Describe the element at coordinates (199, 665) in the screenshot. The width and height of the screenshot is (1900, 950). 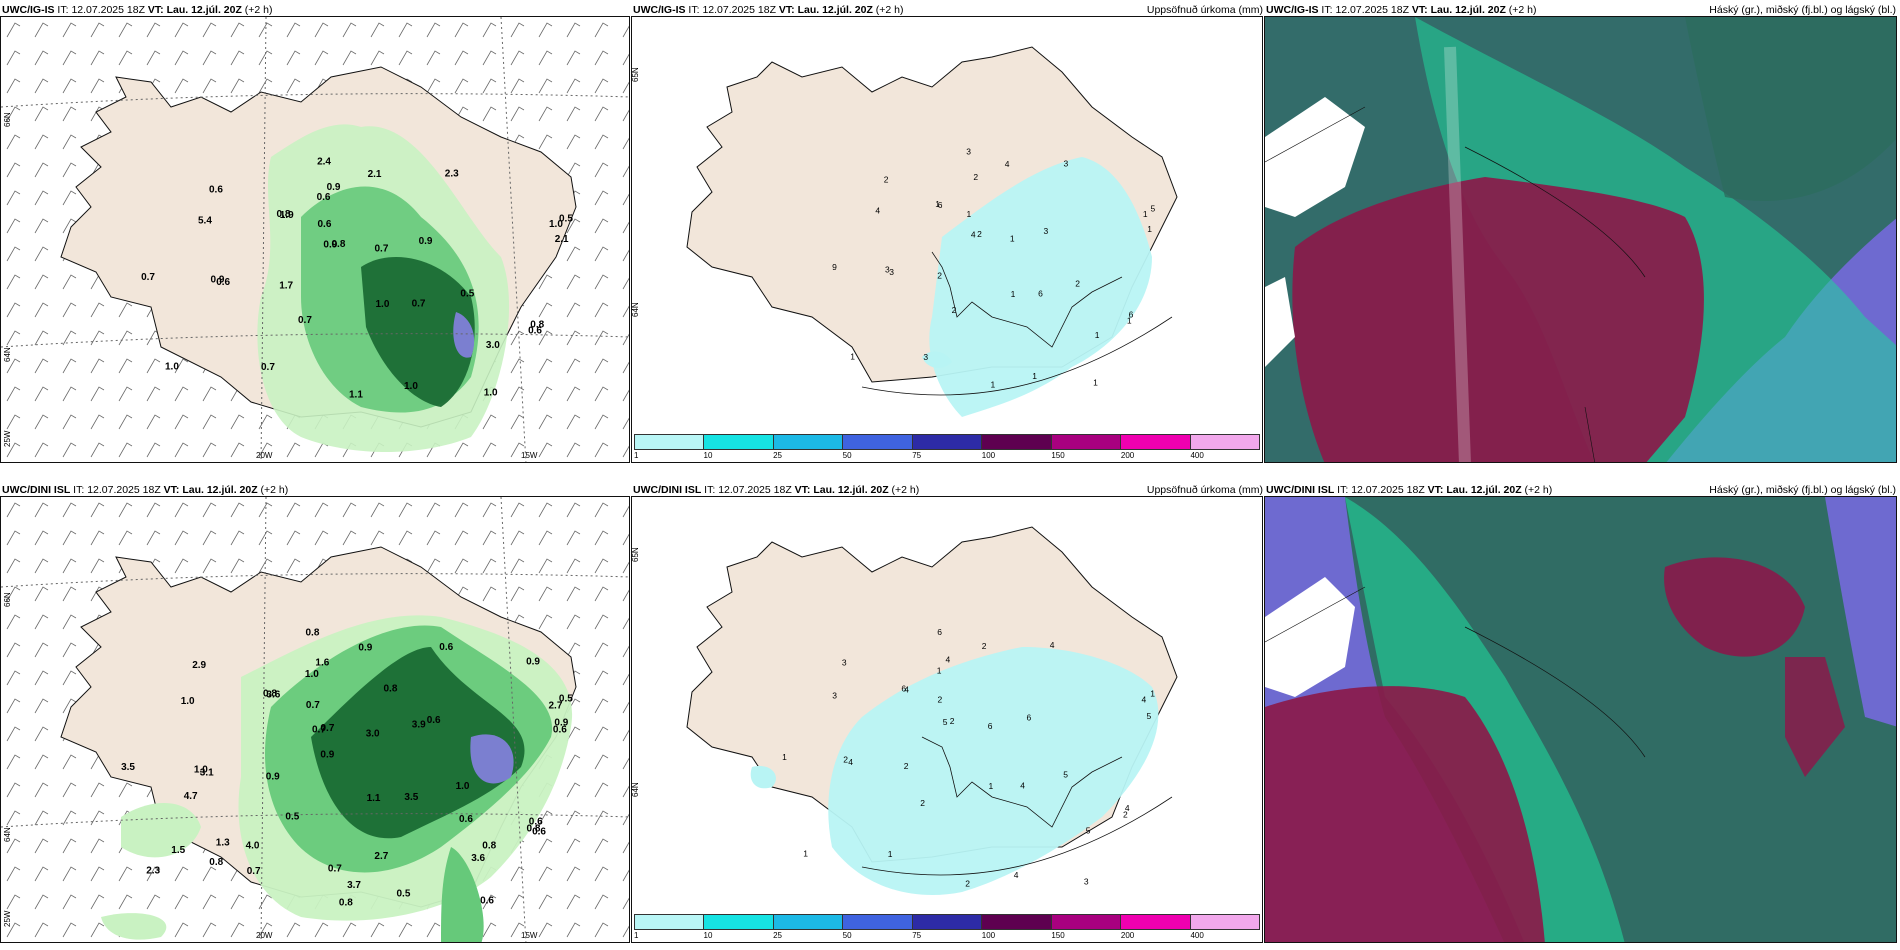
I see `value-label: 2.9` at that location.